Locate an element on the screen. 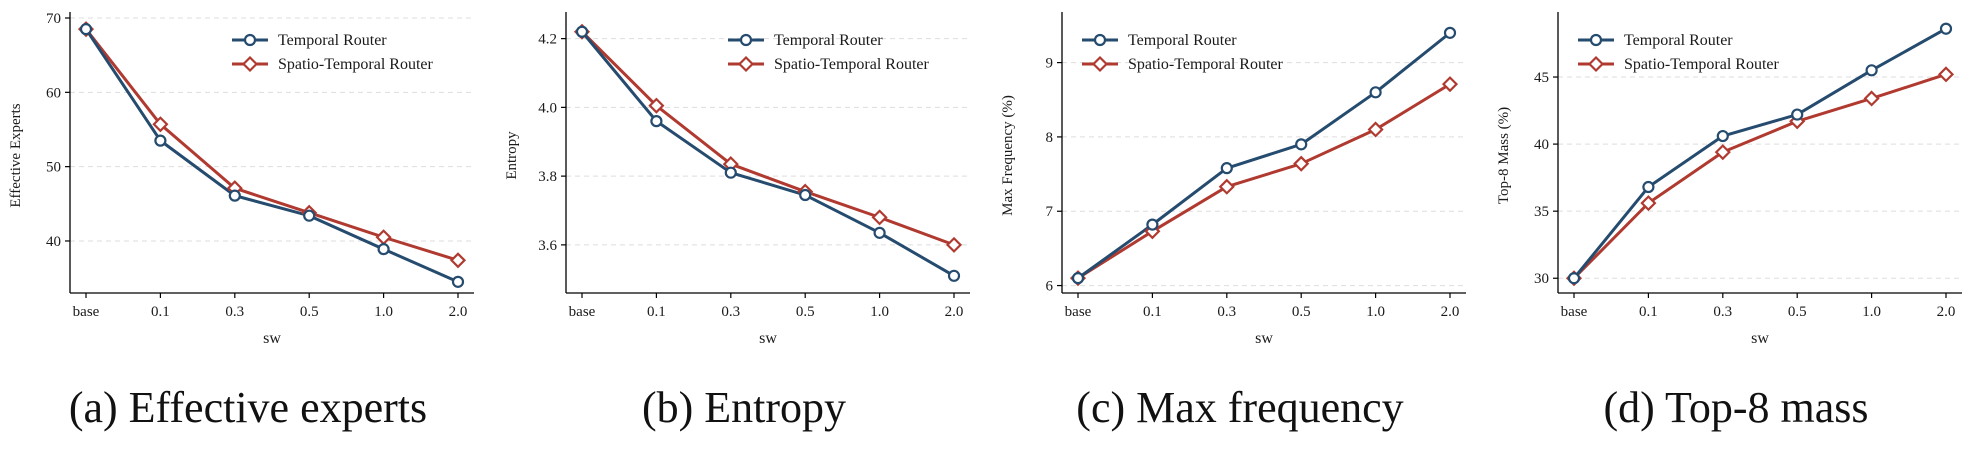  y-tick-label: 60 is located at coordinates (53, 93).